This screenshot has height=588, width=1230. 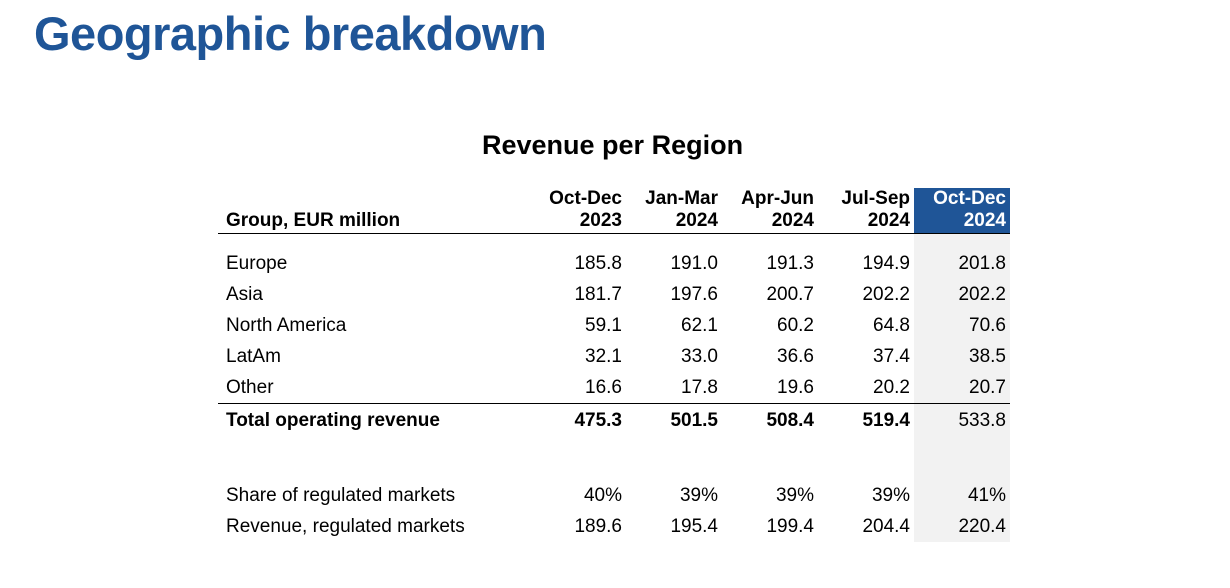 What do you see at coordinates (962, 325) in the screenshot?
I see `table-cell-highlighted: 70.6` at bounding box center [962, 325].